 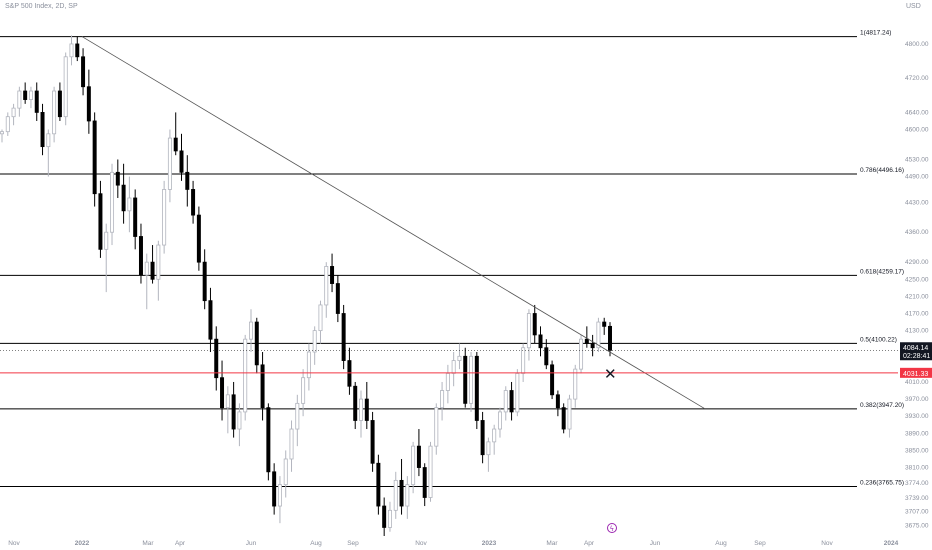 What do you see at coordinates (916, 372) in the screenshot?
I see `red-line-tag` at bounding box center [916, 372].